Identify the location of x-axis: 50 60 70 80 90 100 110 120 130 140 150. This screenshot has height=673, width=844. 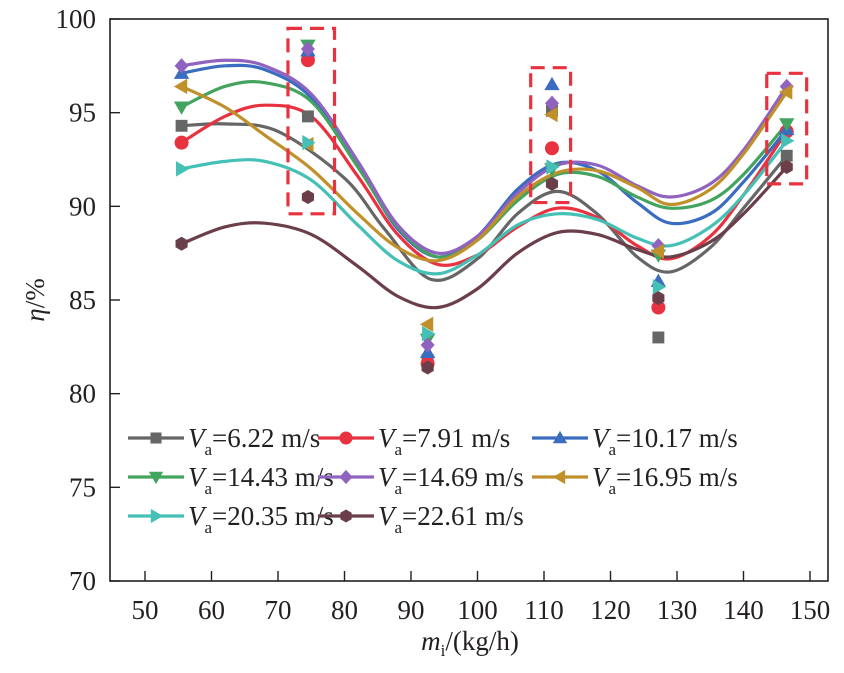
(481, 598).